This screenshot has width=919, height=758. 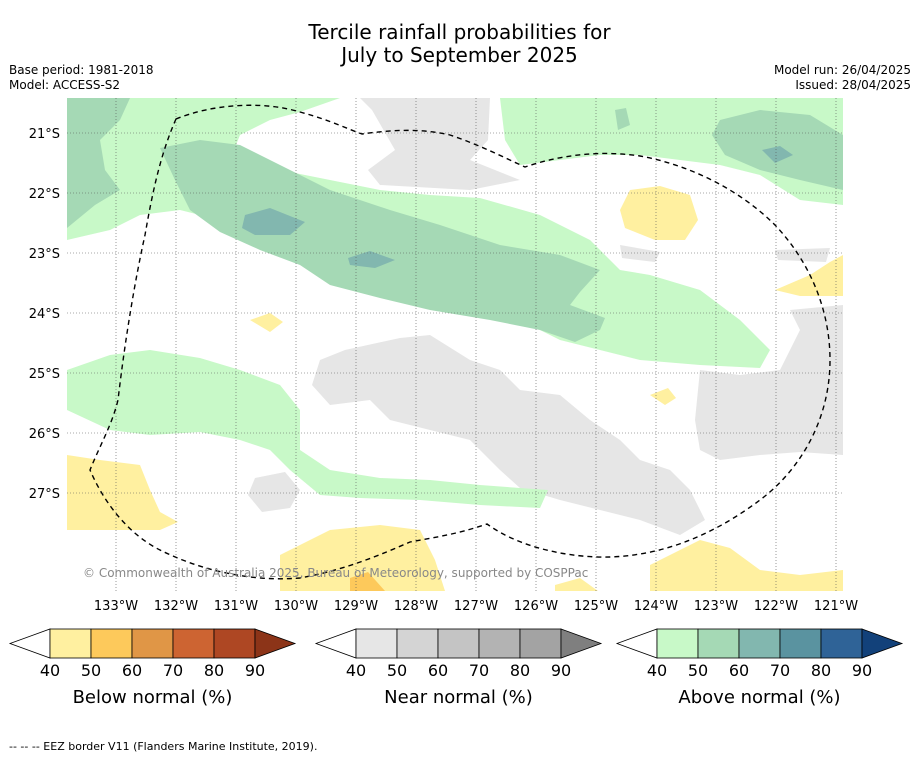 What do you see at coordinates (152, 668) in the screenshot?
I see `colorbar: 40 50 60 70 80 90 Below normal (%)` at bounding box center [152, 668].